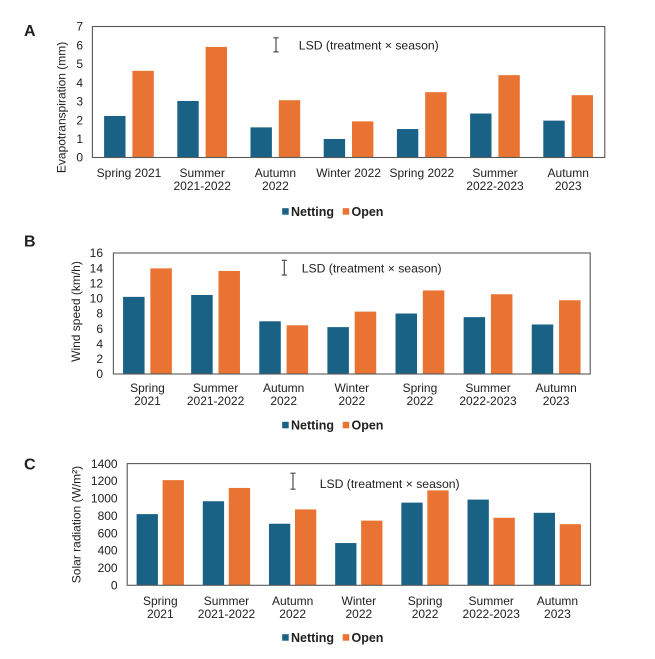 The width and height of the screenshot is (655, 659). Describe the element at coordinates (108, 516) in the screenshot. I see `svg-text: 800` at that location.